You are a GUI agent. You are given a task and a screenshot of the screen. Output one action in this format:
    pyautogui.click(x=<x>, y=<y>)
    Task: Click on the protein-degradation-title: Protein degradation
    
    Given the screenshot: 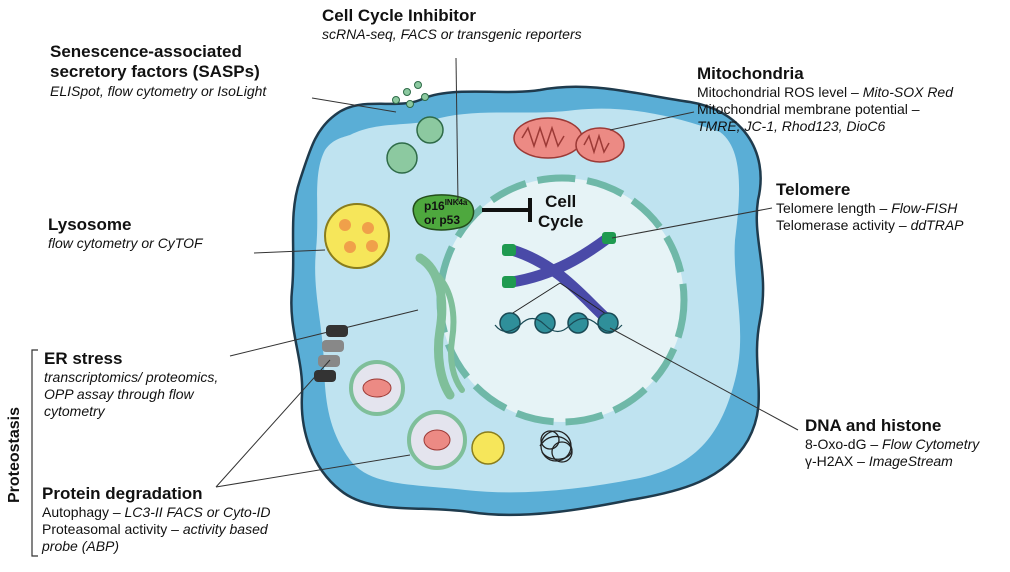 What is the action you would take?
    pyautogui.click(x=122, y=493)
    